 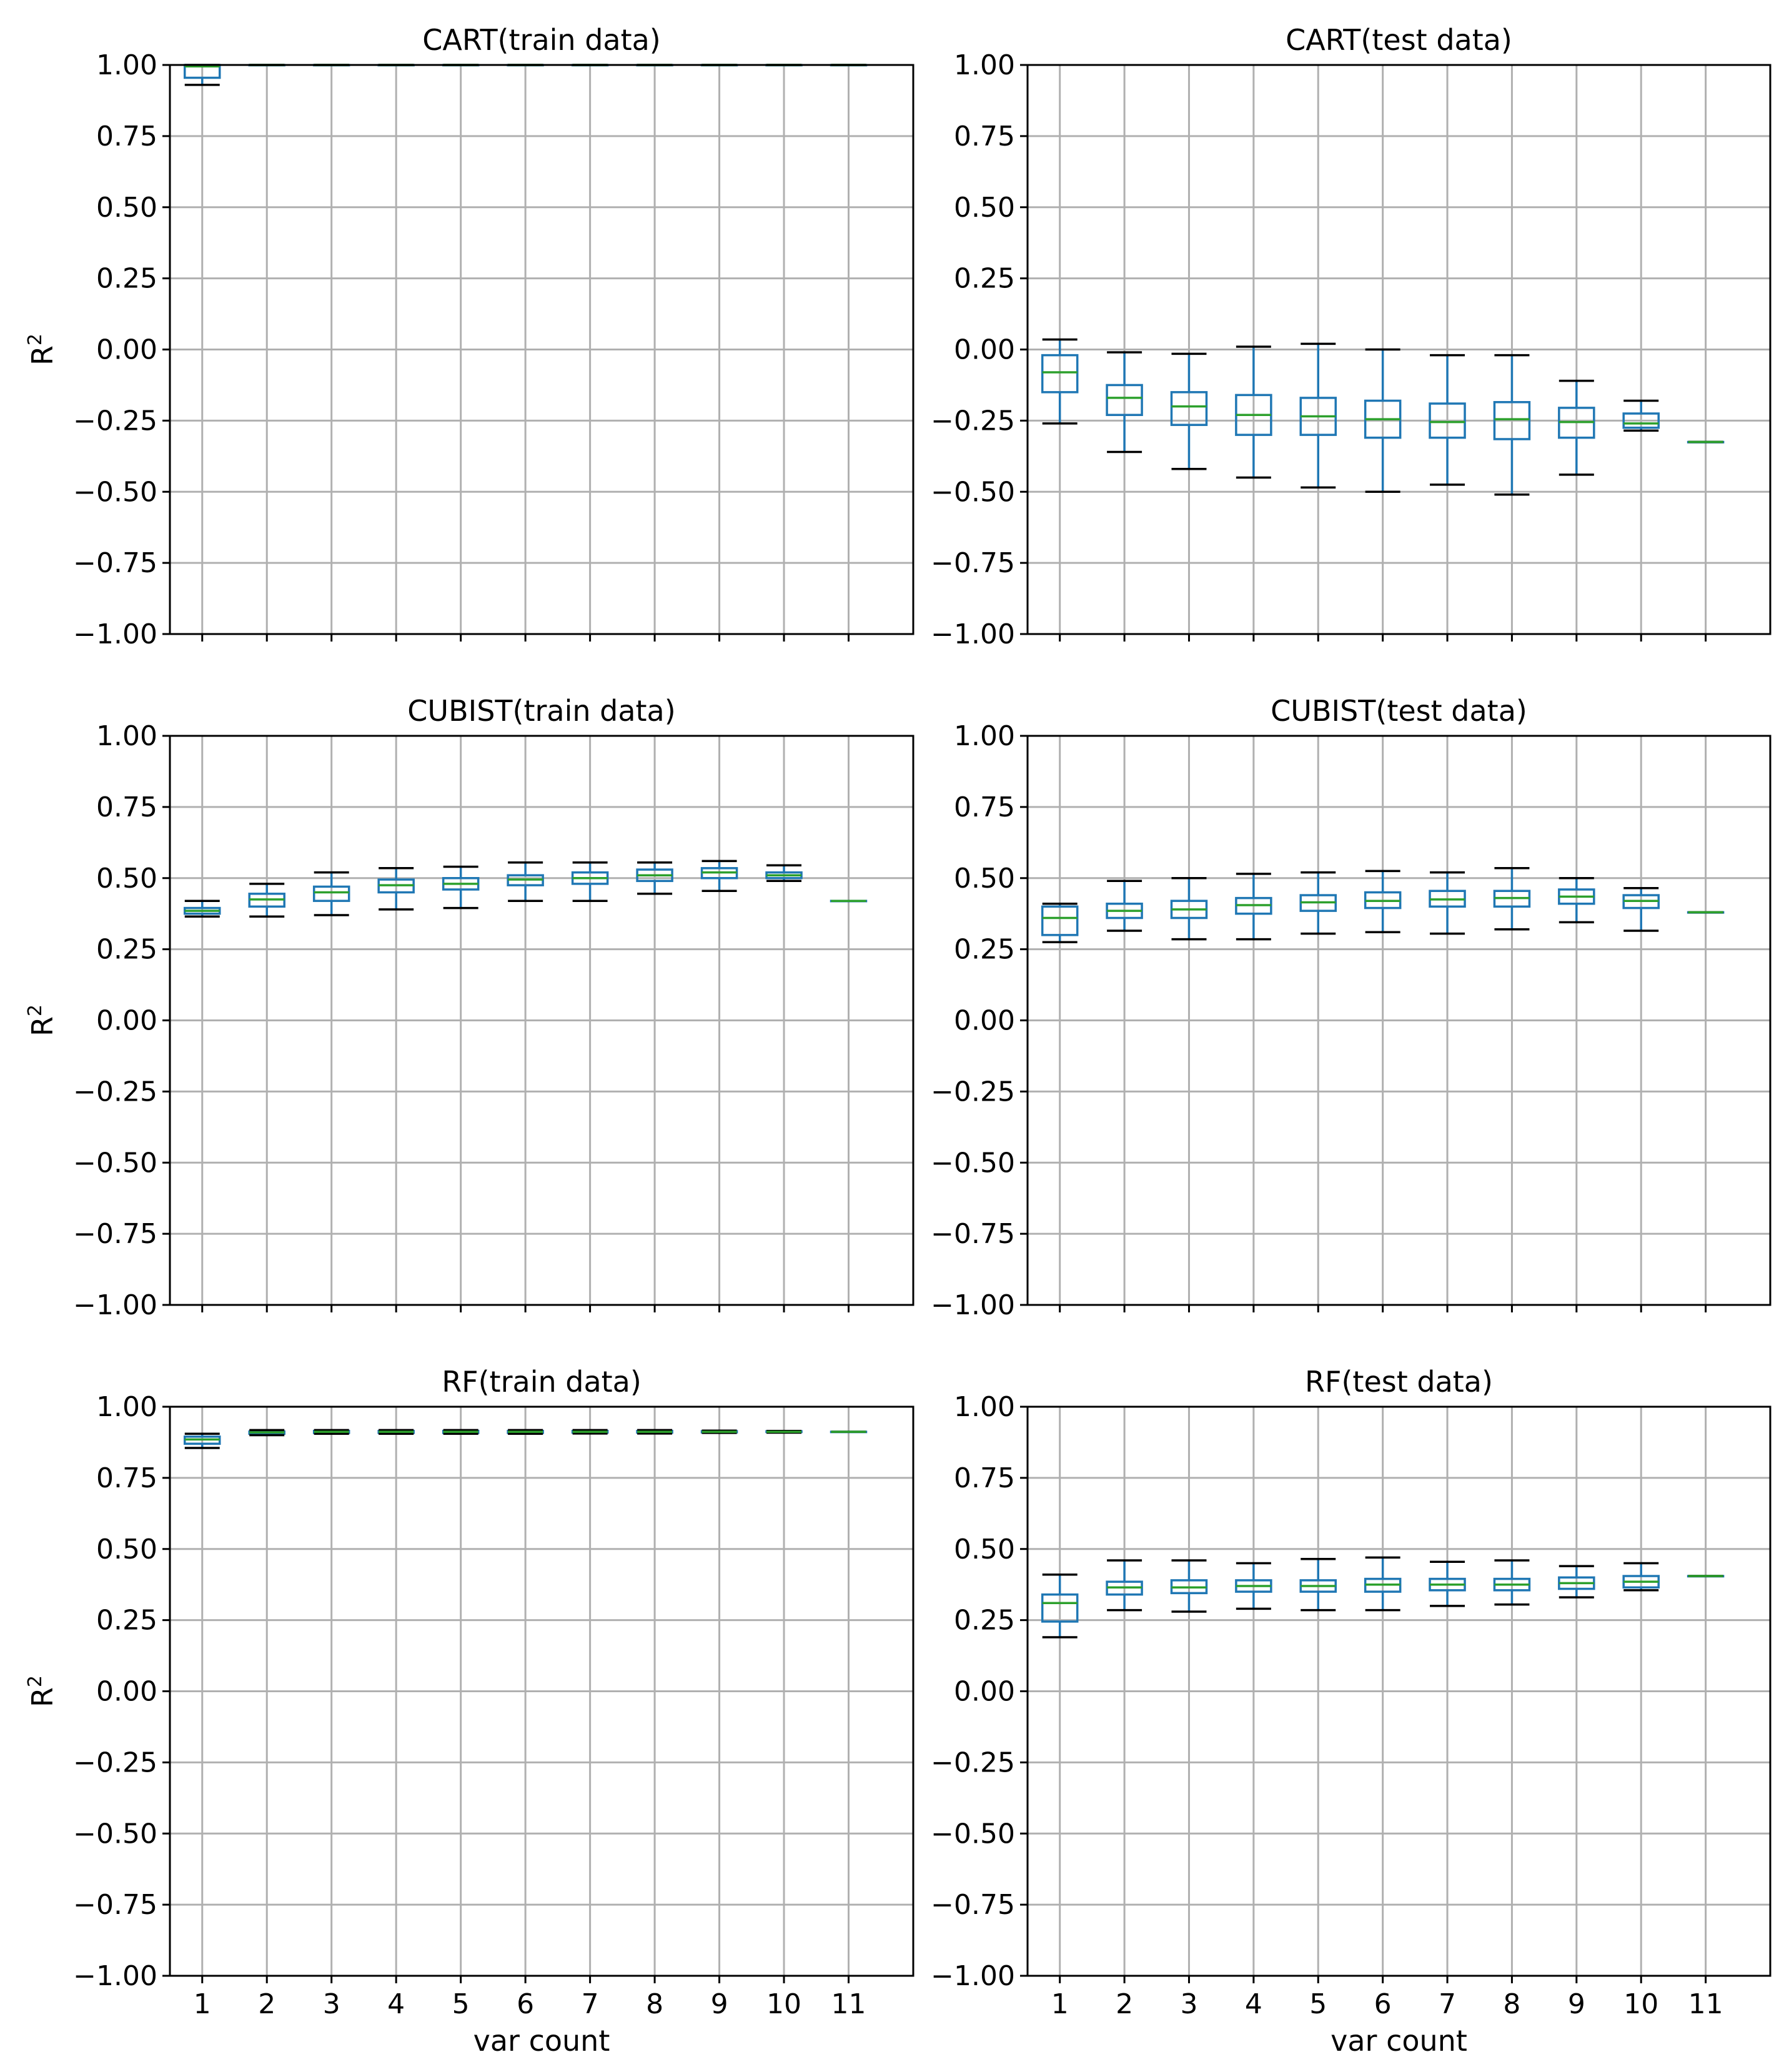 What do you see at coordinates (396, 2004) in the screenshot?
I see `x-tick-label: 4` at bounding box center [396, 2004].